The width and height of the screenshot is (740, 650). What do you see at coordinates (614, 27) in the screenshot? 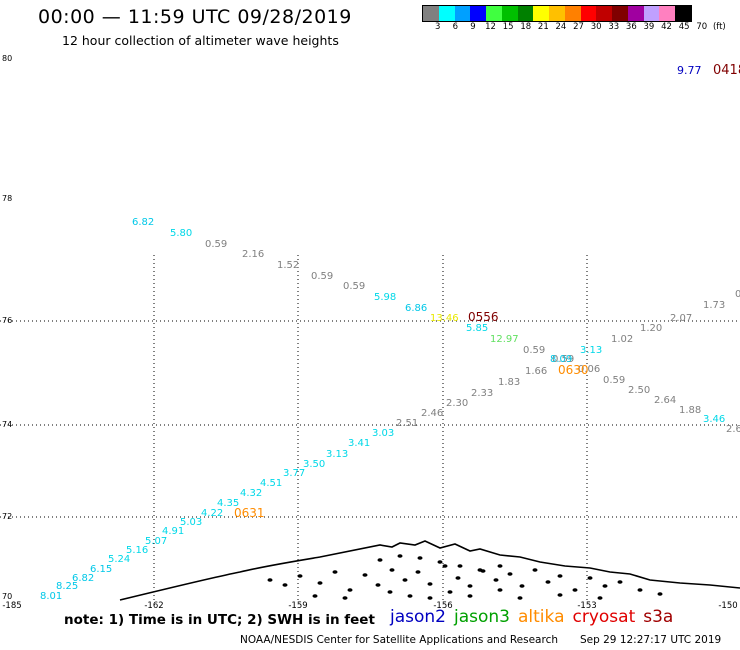
I see `legend-label: 33` at bounding box center [614, 27].